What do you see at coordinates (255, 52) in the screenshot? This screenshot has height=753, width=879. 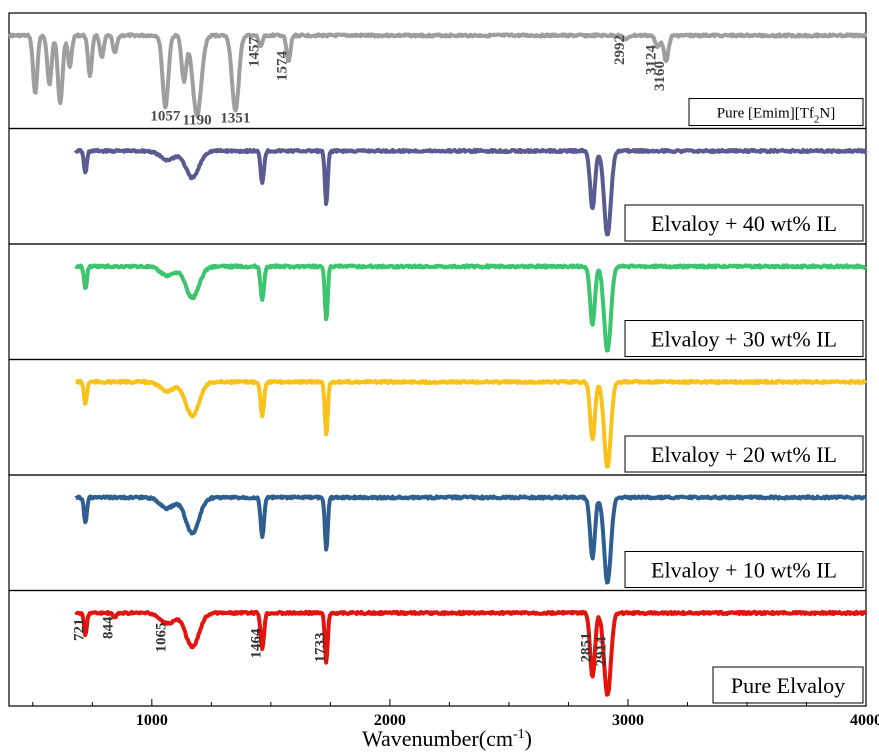 I see `peak-label: 1457` at bounding box center [255, 52].